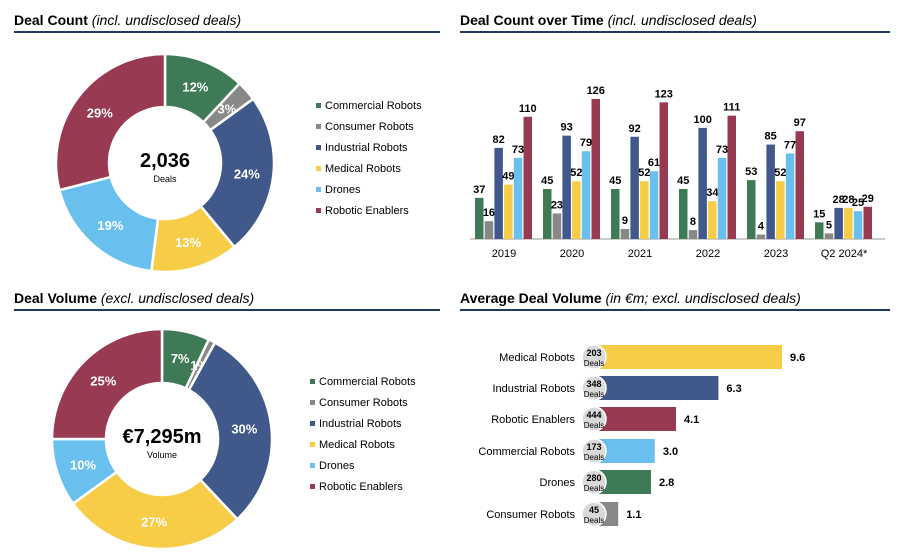 The height and width of the screenshot is (558, 904). I want to click on bar-robotic-enablers-2020, so click(595, 169).